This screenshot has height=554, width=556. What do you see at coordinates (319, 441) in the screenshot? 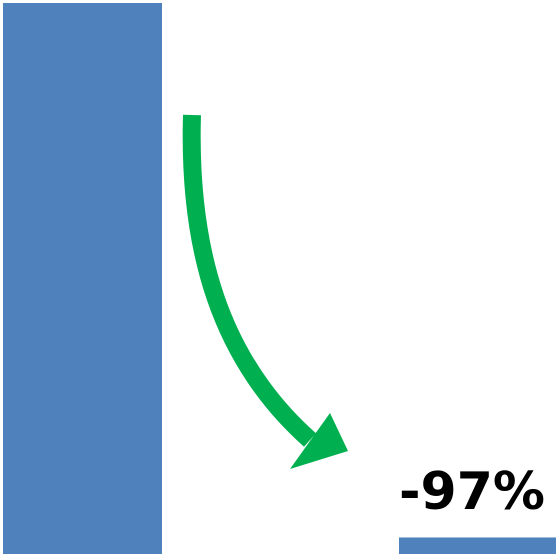
I see `decline-arrow-head` at bounding box center [319, 441].